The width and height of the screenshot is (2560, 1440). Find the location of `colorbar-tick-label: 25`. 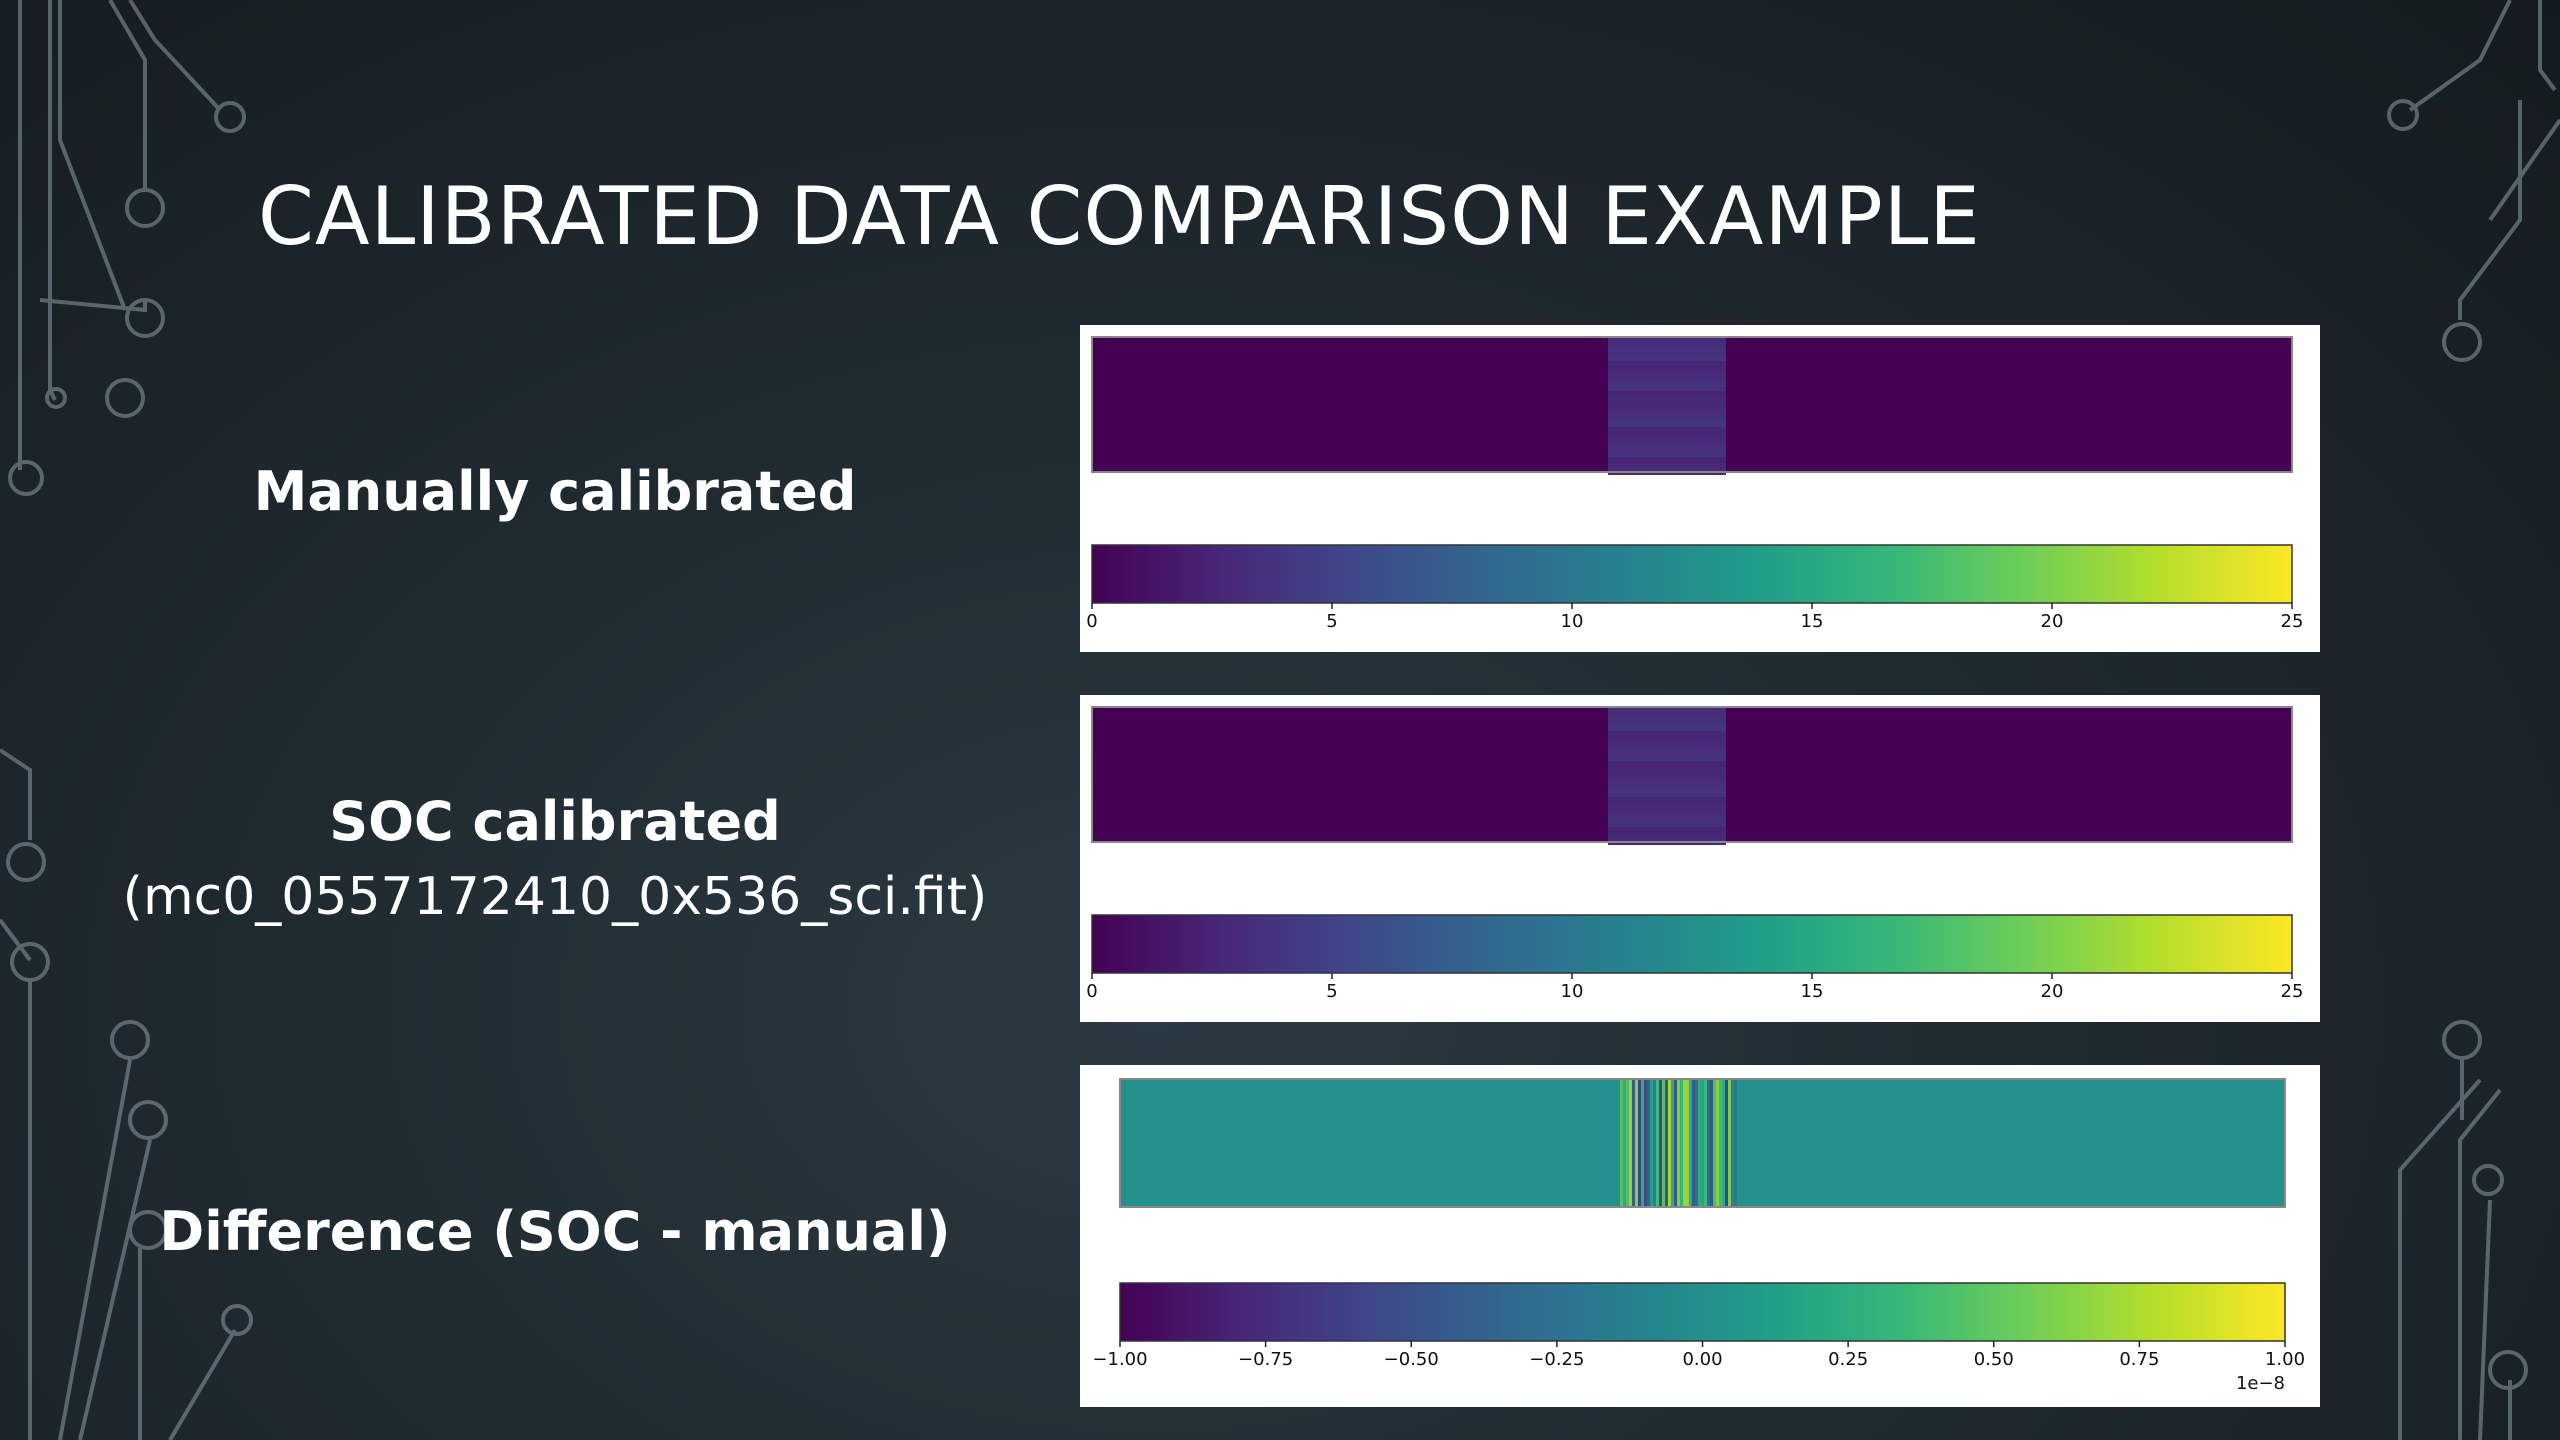

colorbar-tick-label: 25 is located at coordinates (2292, 621).